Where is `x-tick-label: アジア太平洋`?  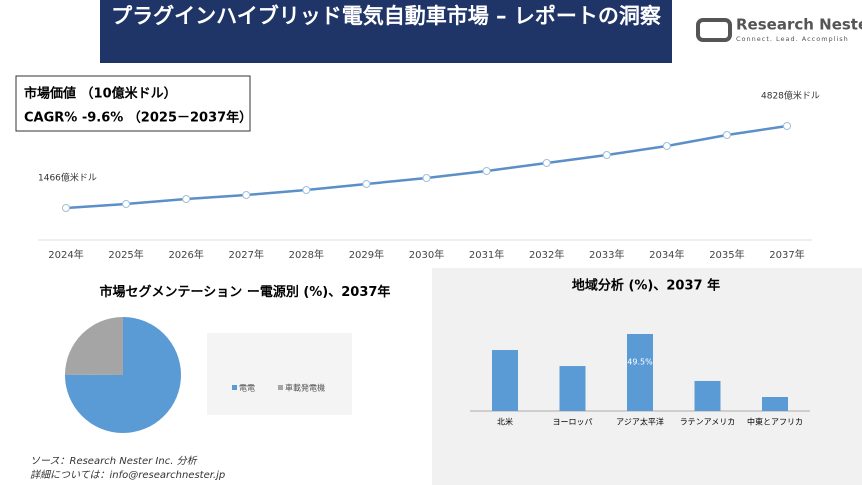 x-tick-label: アジア太平洋 is located at coordinates (640, 422).